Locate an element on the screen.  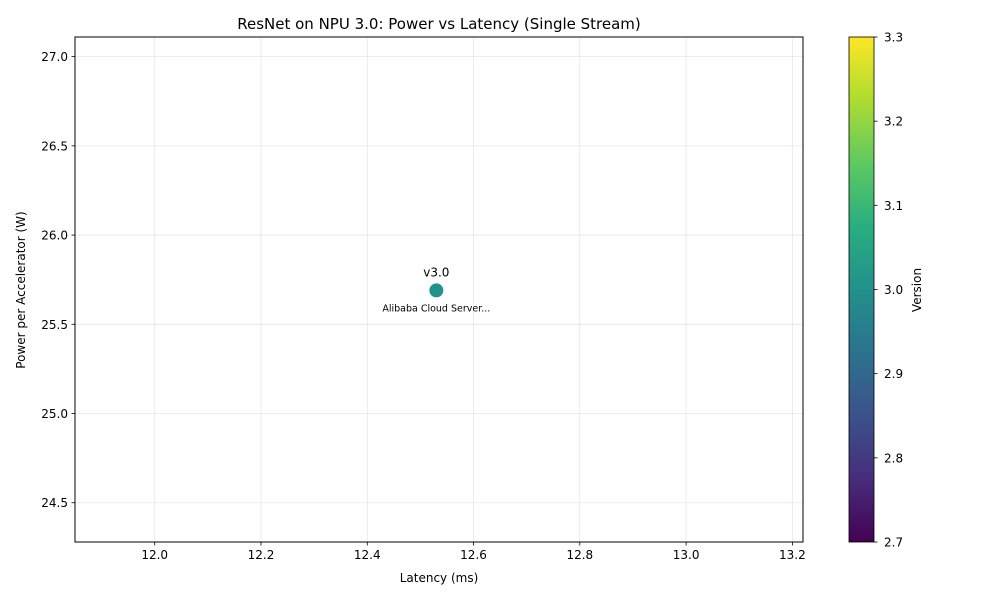
y-tick-label: 27.0 is located at coordinates (54, 57).